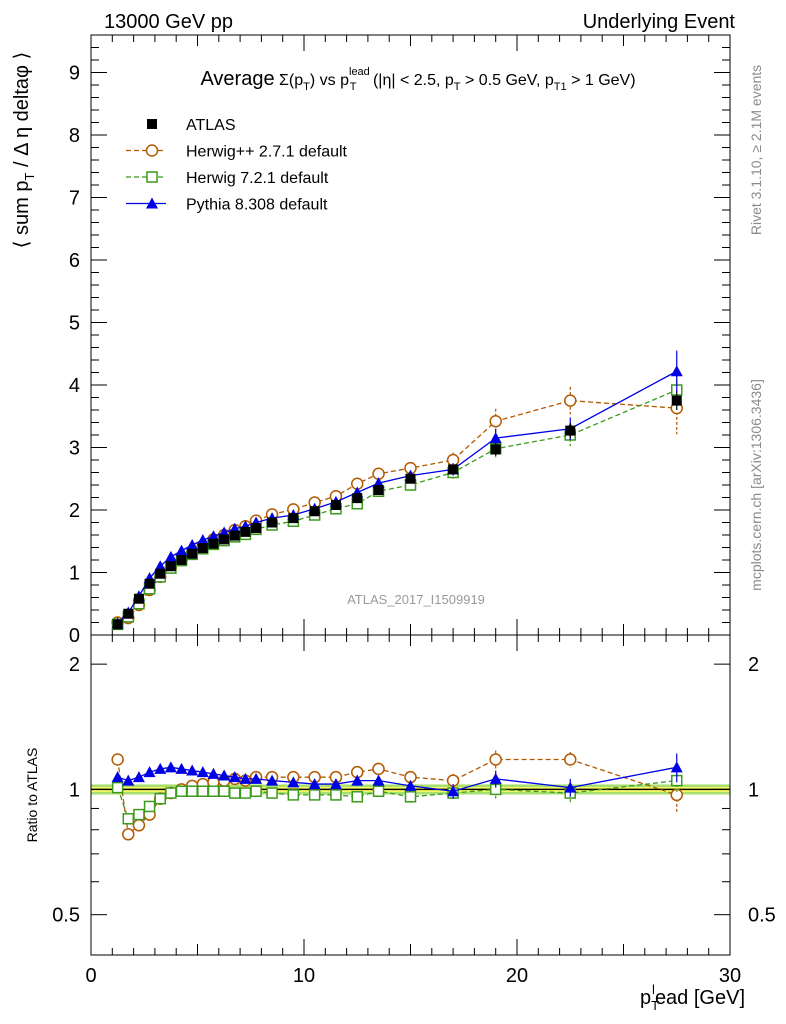 This screenshot has width=786, height=1024. What do you see at coordinates (90, 976) in the screenshot?
I see `x-tick-label: 0` at bounding box center [90, 976].